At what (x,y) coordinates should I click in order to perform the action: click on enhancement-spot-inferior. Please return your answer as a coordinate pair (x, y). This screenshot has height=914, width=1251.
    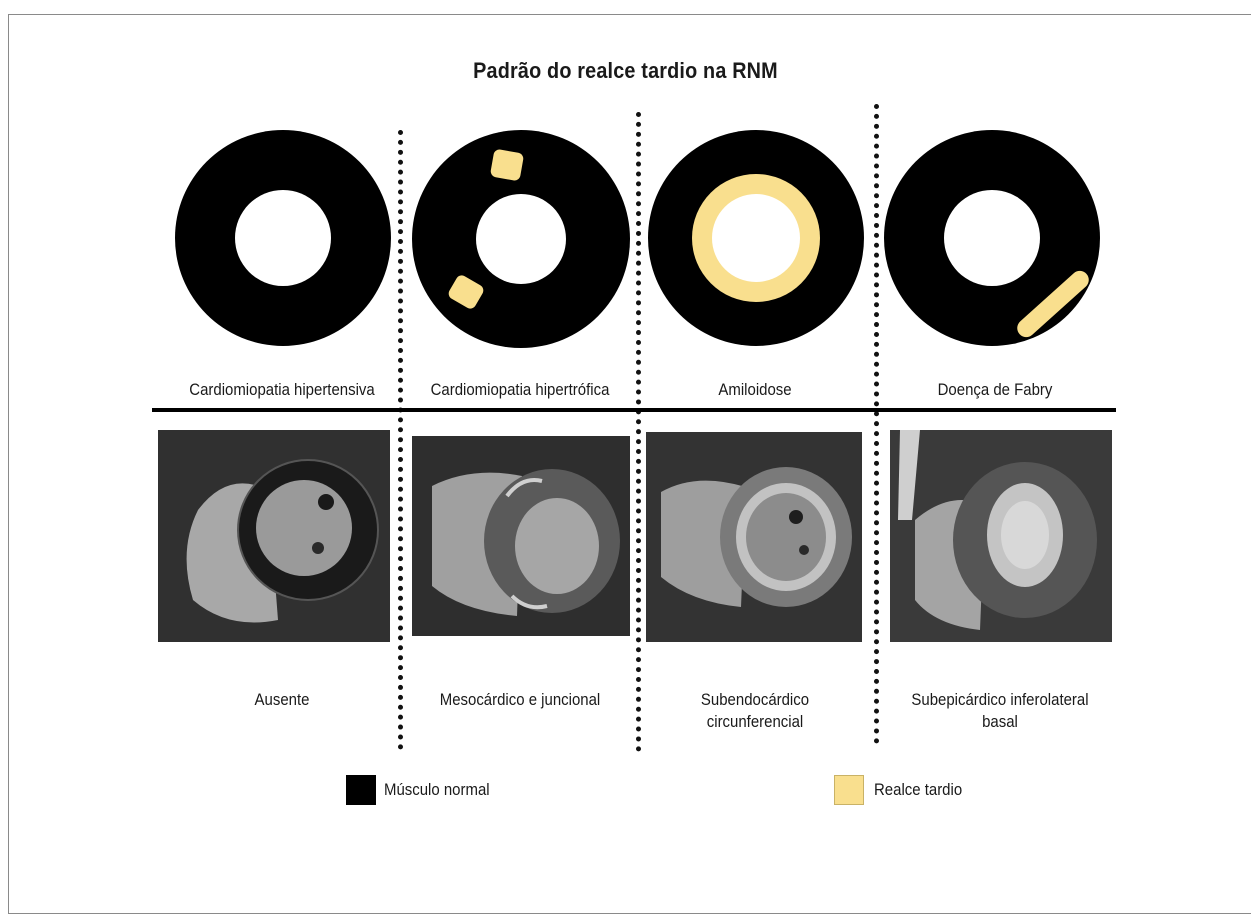
    Looking at the image, I should click on (466, 292).